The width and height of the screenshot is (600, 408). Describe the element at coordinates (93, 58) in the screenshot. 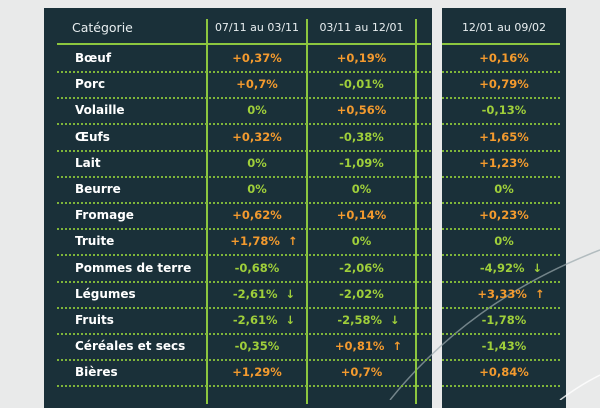

I see `category-label: Bœuf` at that location.